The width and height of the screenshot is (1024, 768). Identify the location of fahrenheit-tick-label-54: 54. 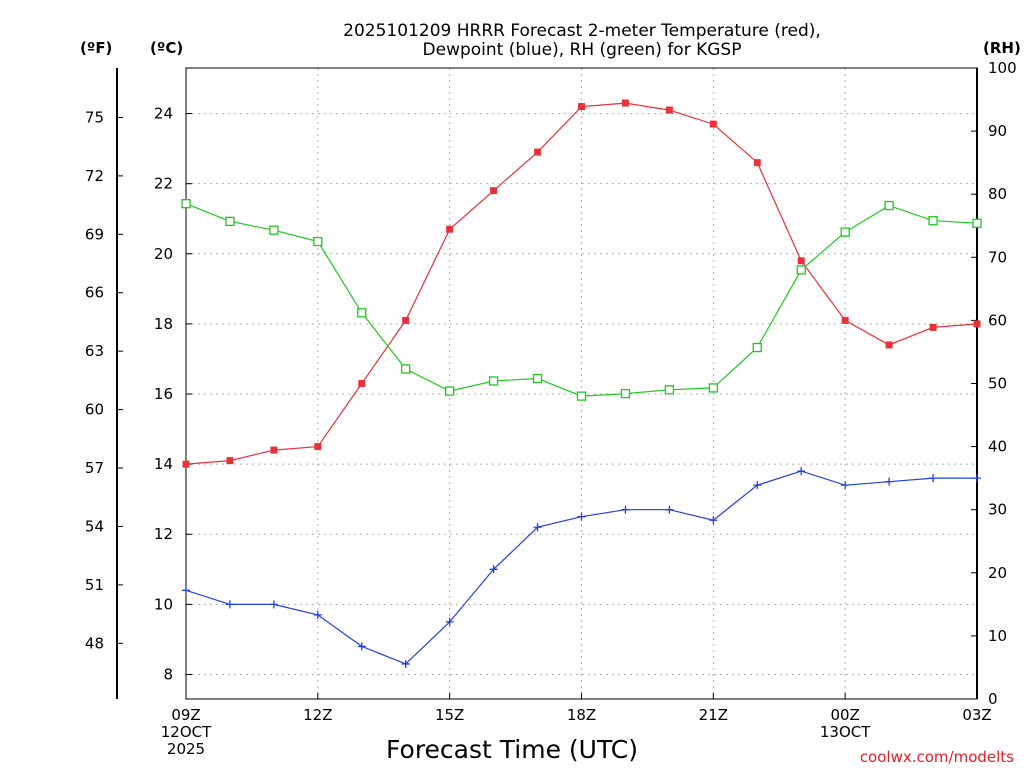
(94, 526).